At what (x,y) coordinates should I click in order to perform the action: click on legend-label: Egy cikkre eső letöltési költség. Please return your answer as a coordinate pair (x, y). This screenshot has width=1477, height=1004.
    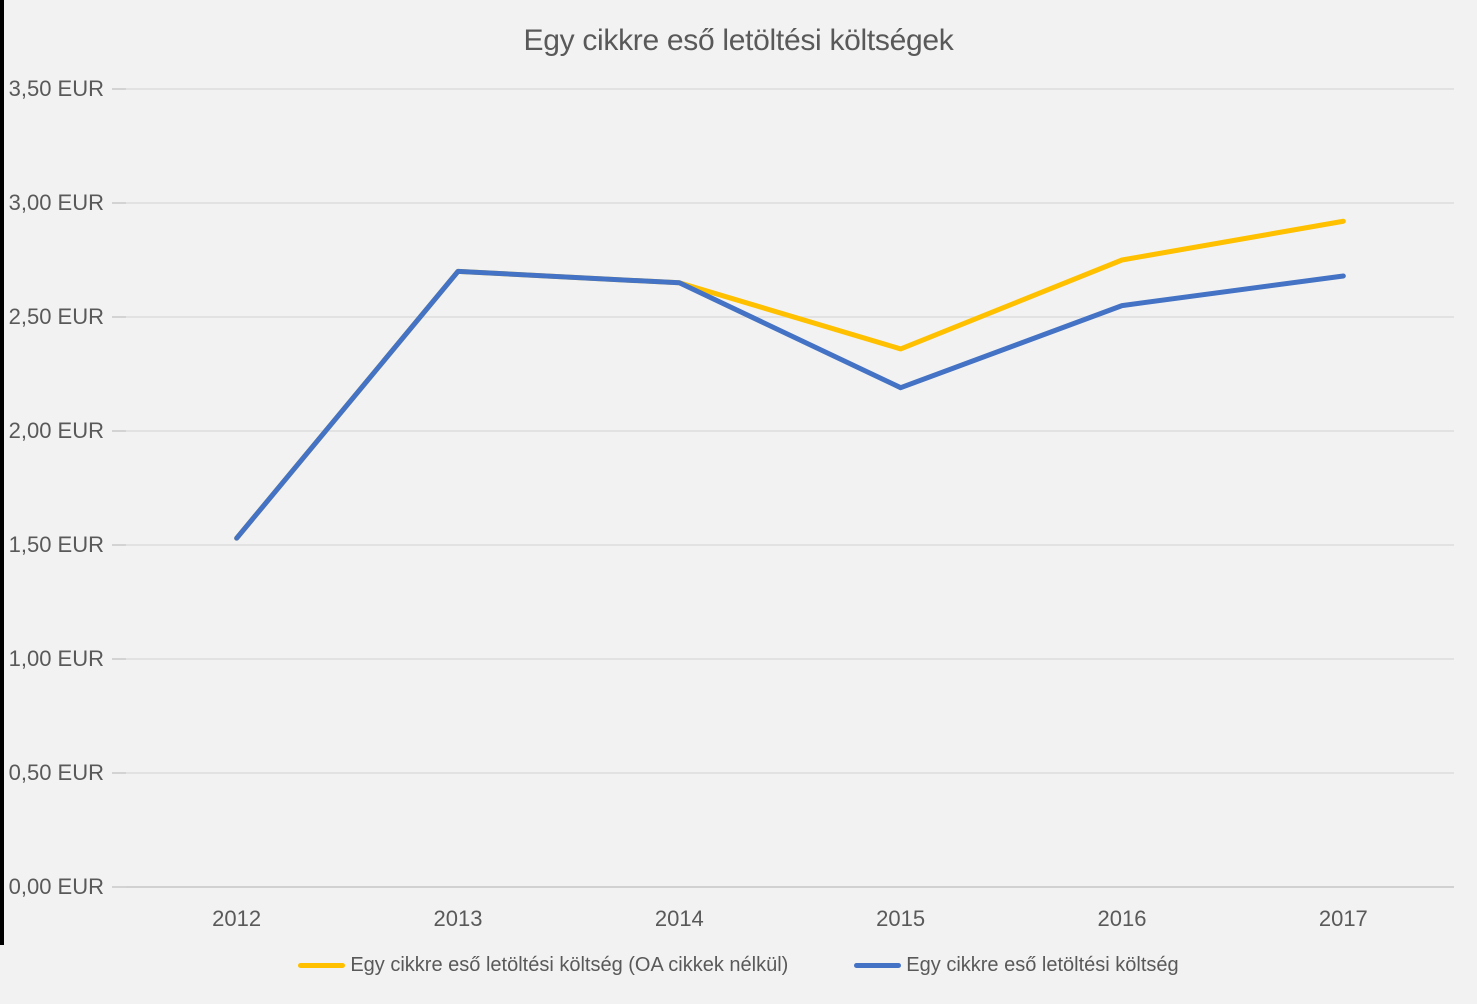
    Looking at the image, I should click on (1042, 965).